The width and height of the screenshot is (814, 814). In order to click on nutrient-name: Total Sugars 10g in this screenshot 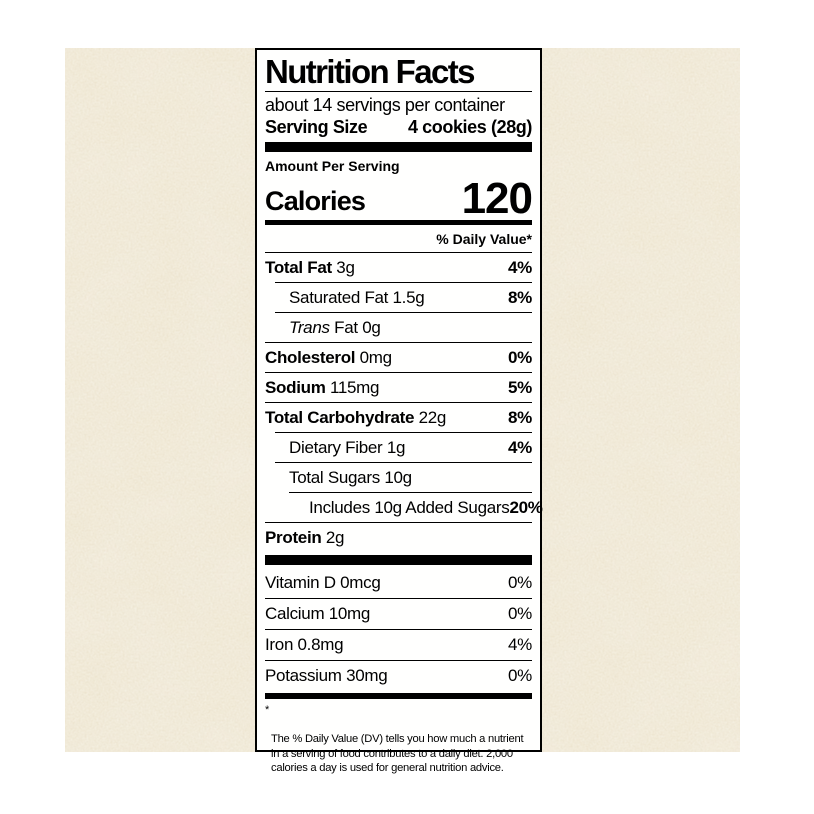, I will do `click(350, 477)`.